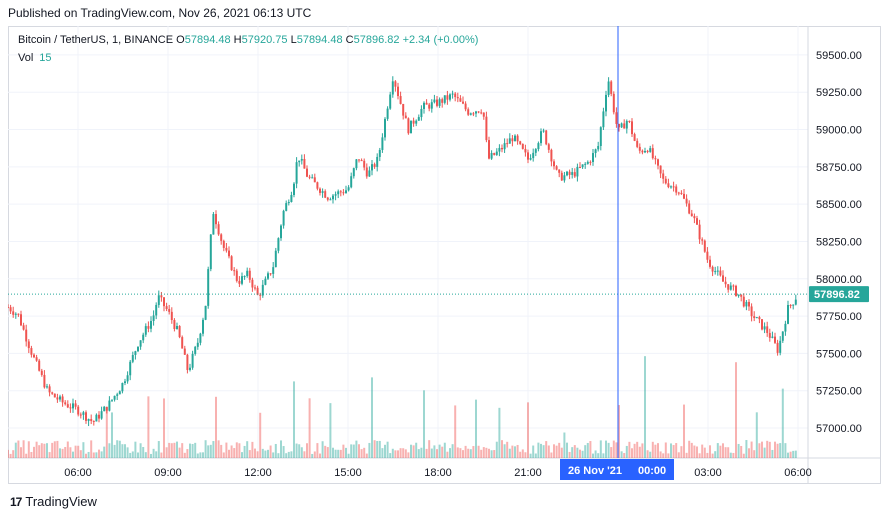  Describe the element at coordinates (319, 40) in the screenshot. I see `low-value: 57894.48` at that location.